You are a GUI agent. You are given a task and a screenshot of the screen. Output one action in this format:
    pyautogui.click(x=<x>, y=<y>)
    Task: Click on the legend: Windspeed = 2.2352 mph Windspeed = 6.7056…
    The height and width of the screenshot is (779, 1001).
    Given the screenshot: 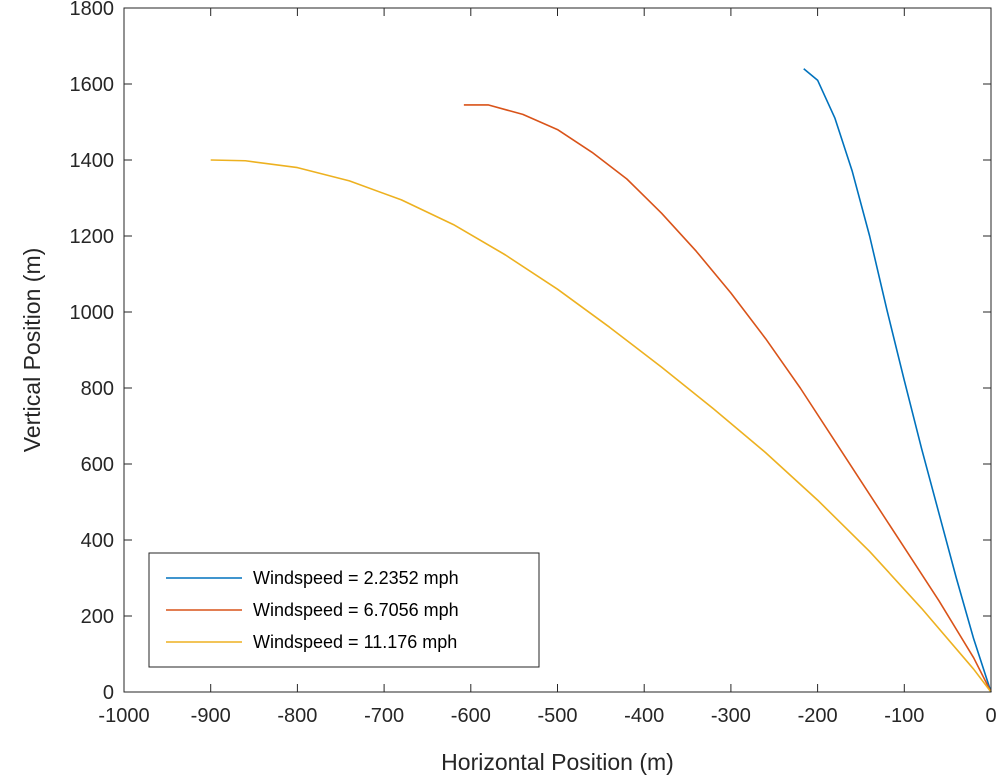 What is the action you would take?
    pyautogui.click(x=344, y=610)
    